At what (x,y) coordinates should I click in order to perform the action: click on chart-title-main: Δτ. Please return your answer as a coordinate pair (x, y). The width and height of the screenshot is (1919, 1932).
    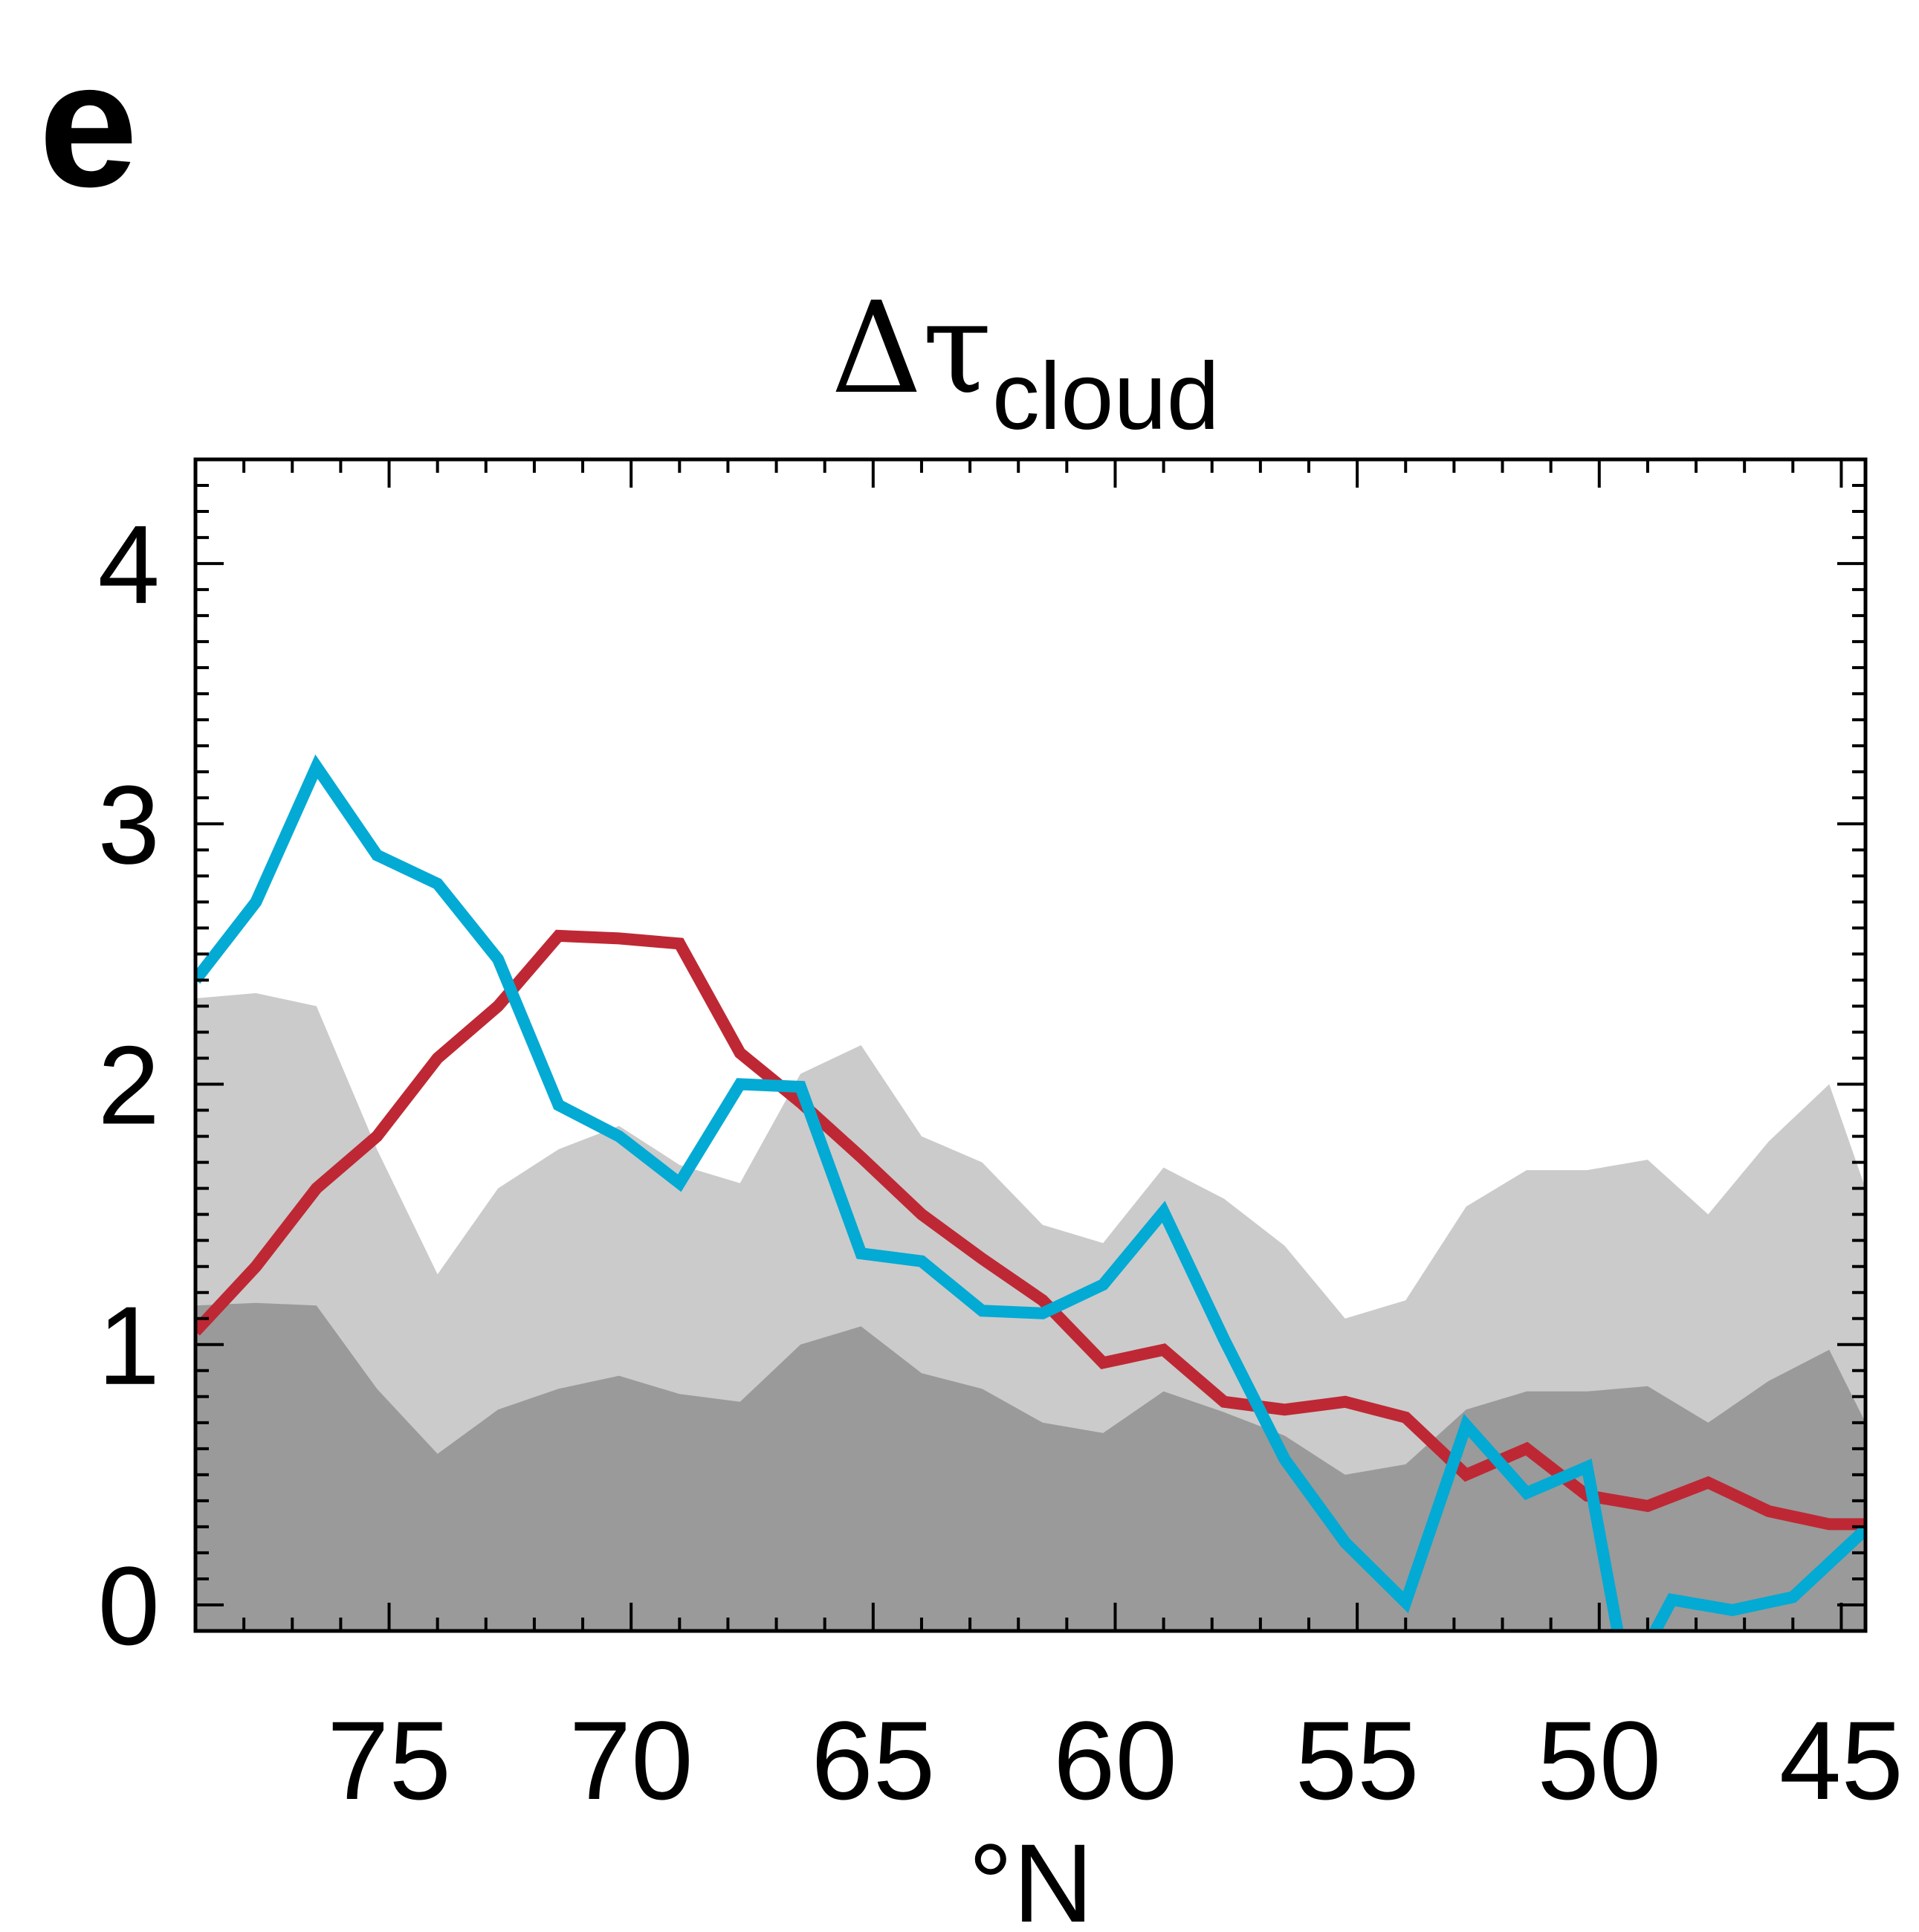
    Looking at the image, I should click on (911, 349).